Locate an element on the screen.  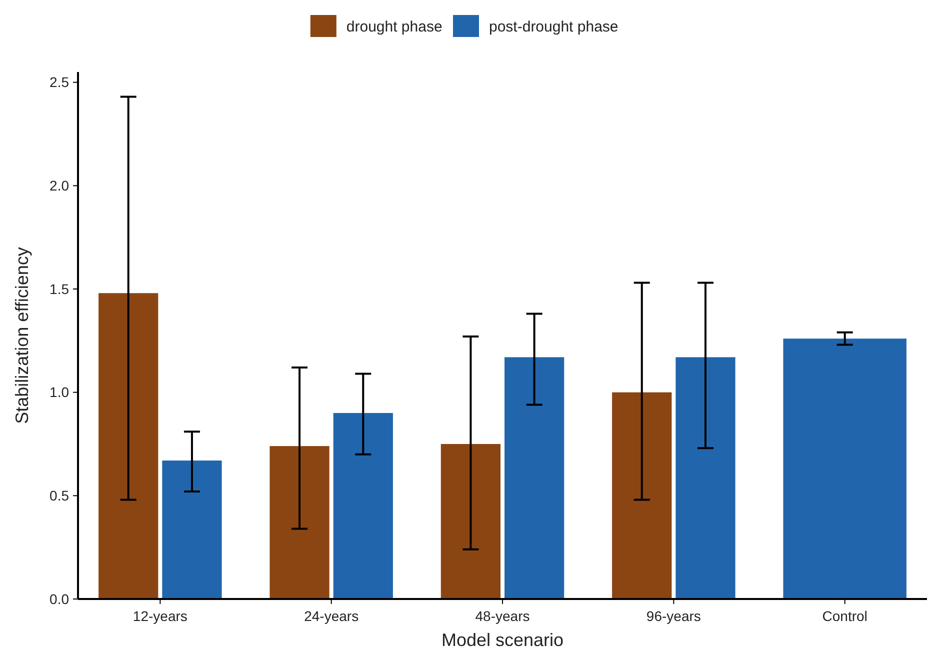
legend-label: drought phase is located at coordinates (394, 27).